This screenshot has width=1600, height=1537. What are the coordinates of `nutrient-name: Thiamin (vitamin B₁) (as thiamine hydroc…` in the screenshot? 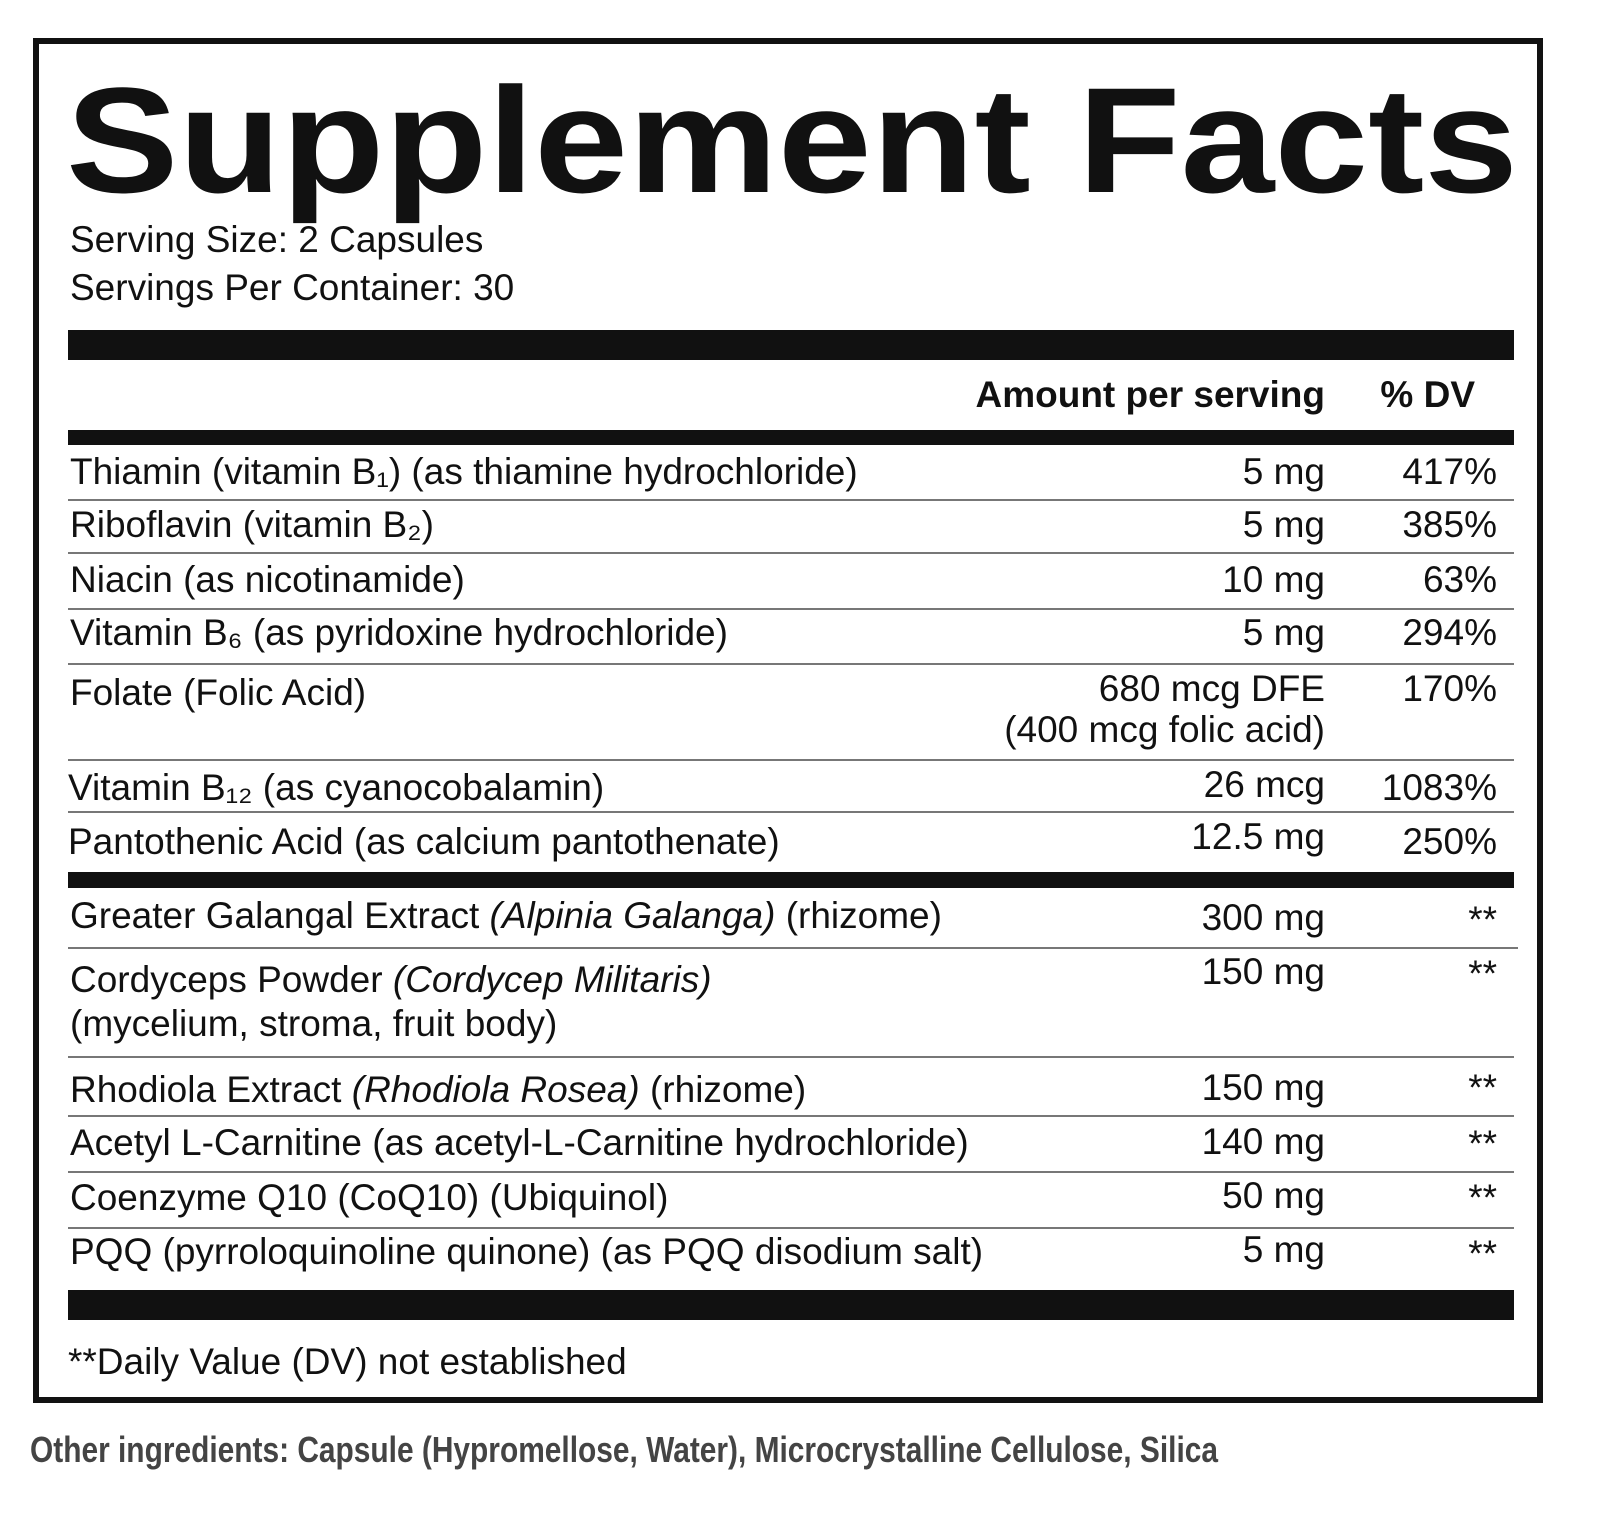 It's located at (464, 471).